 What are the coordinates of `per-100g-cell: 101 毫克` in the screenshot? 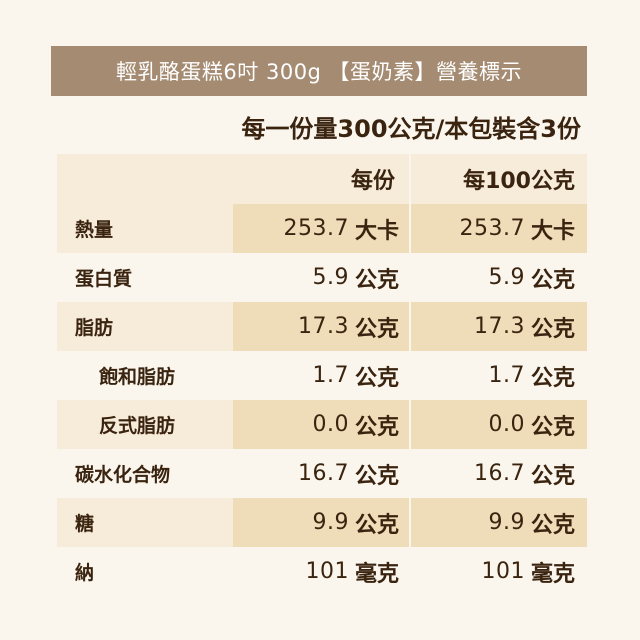 It's located at (493, 571).